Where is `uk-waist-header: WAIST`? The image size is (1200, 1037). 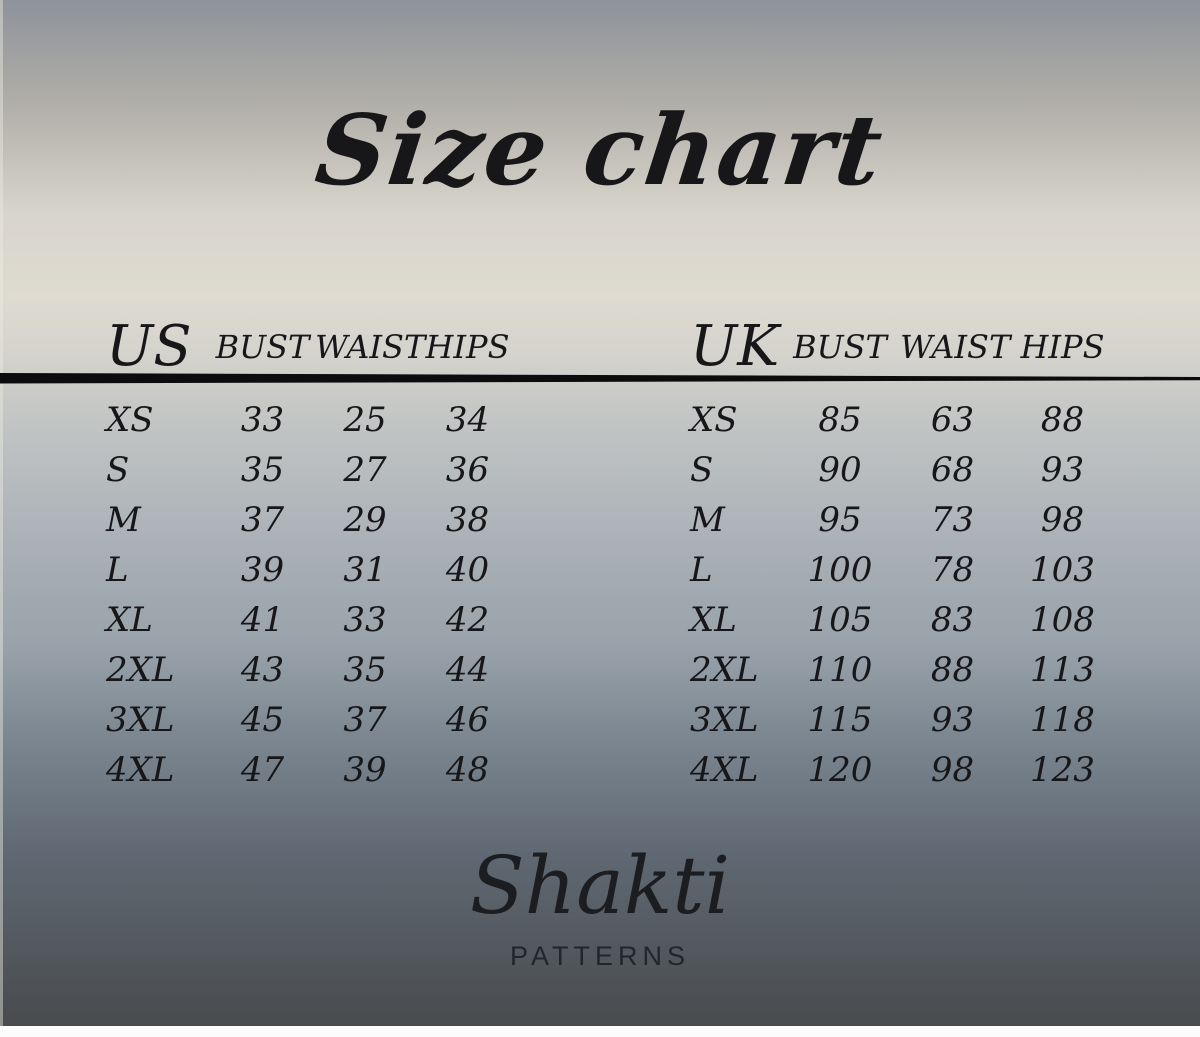 uk-waist-header: WAIST is located at coordinates (955, 347).